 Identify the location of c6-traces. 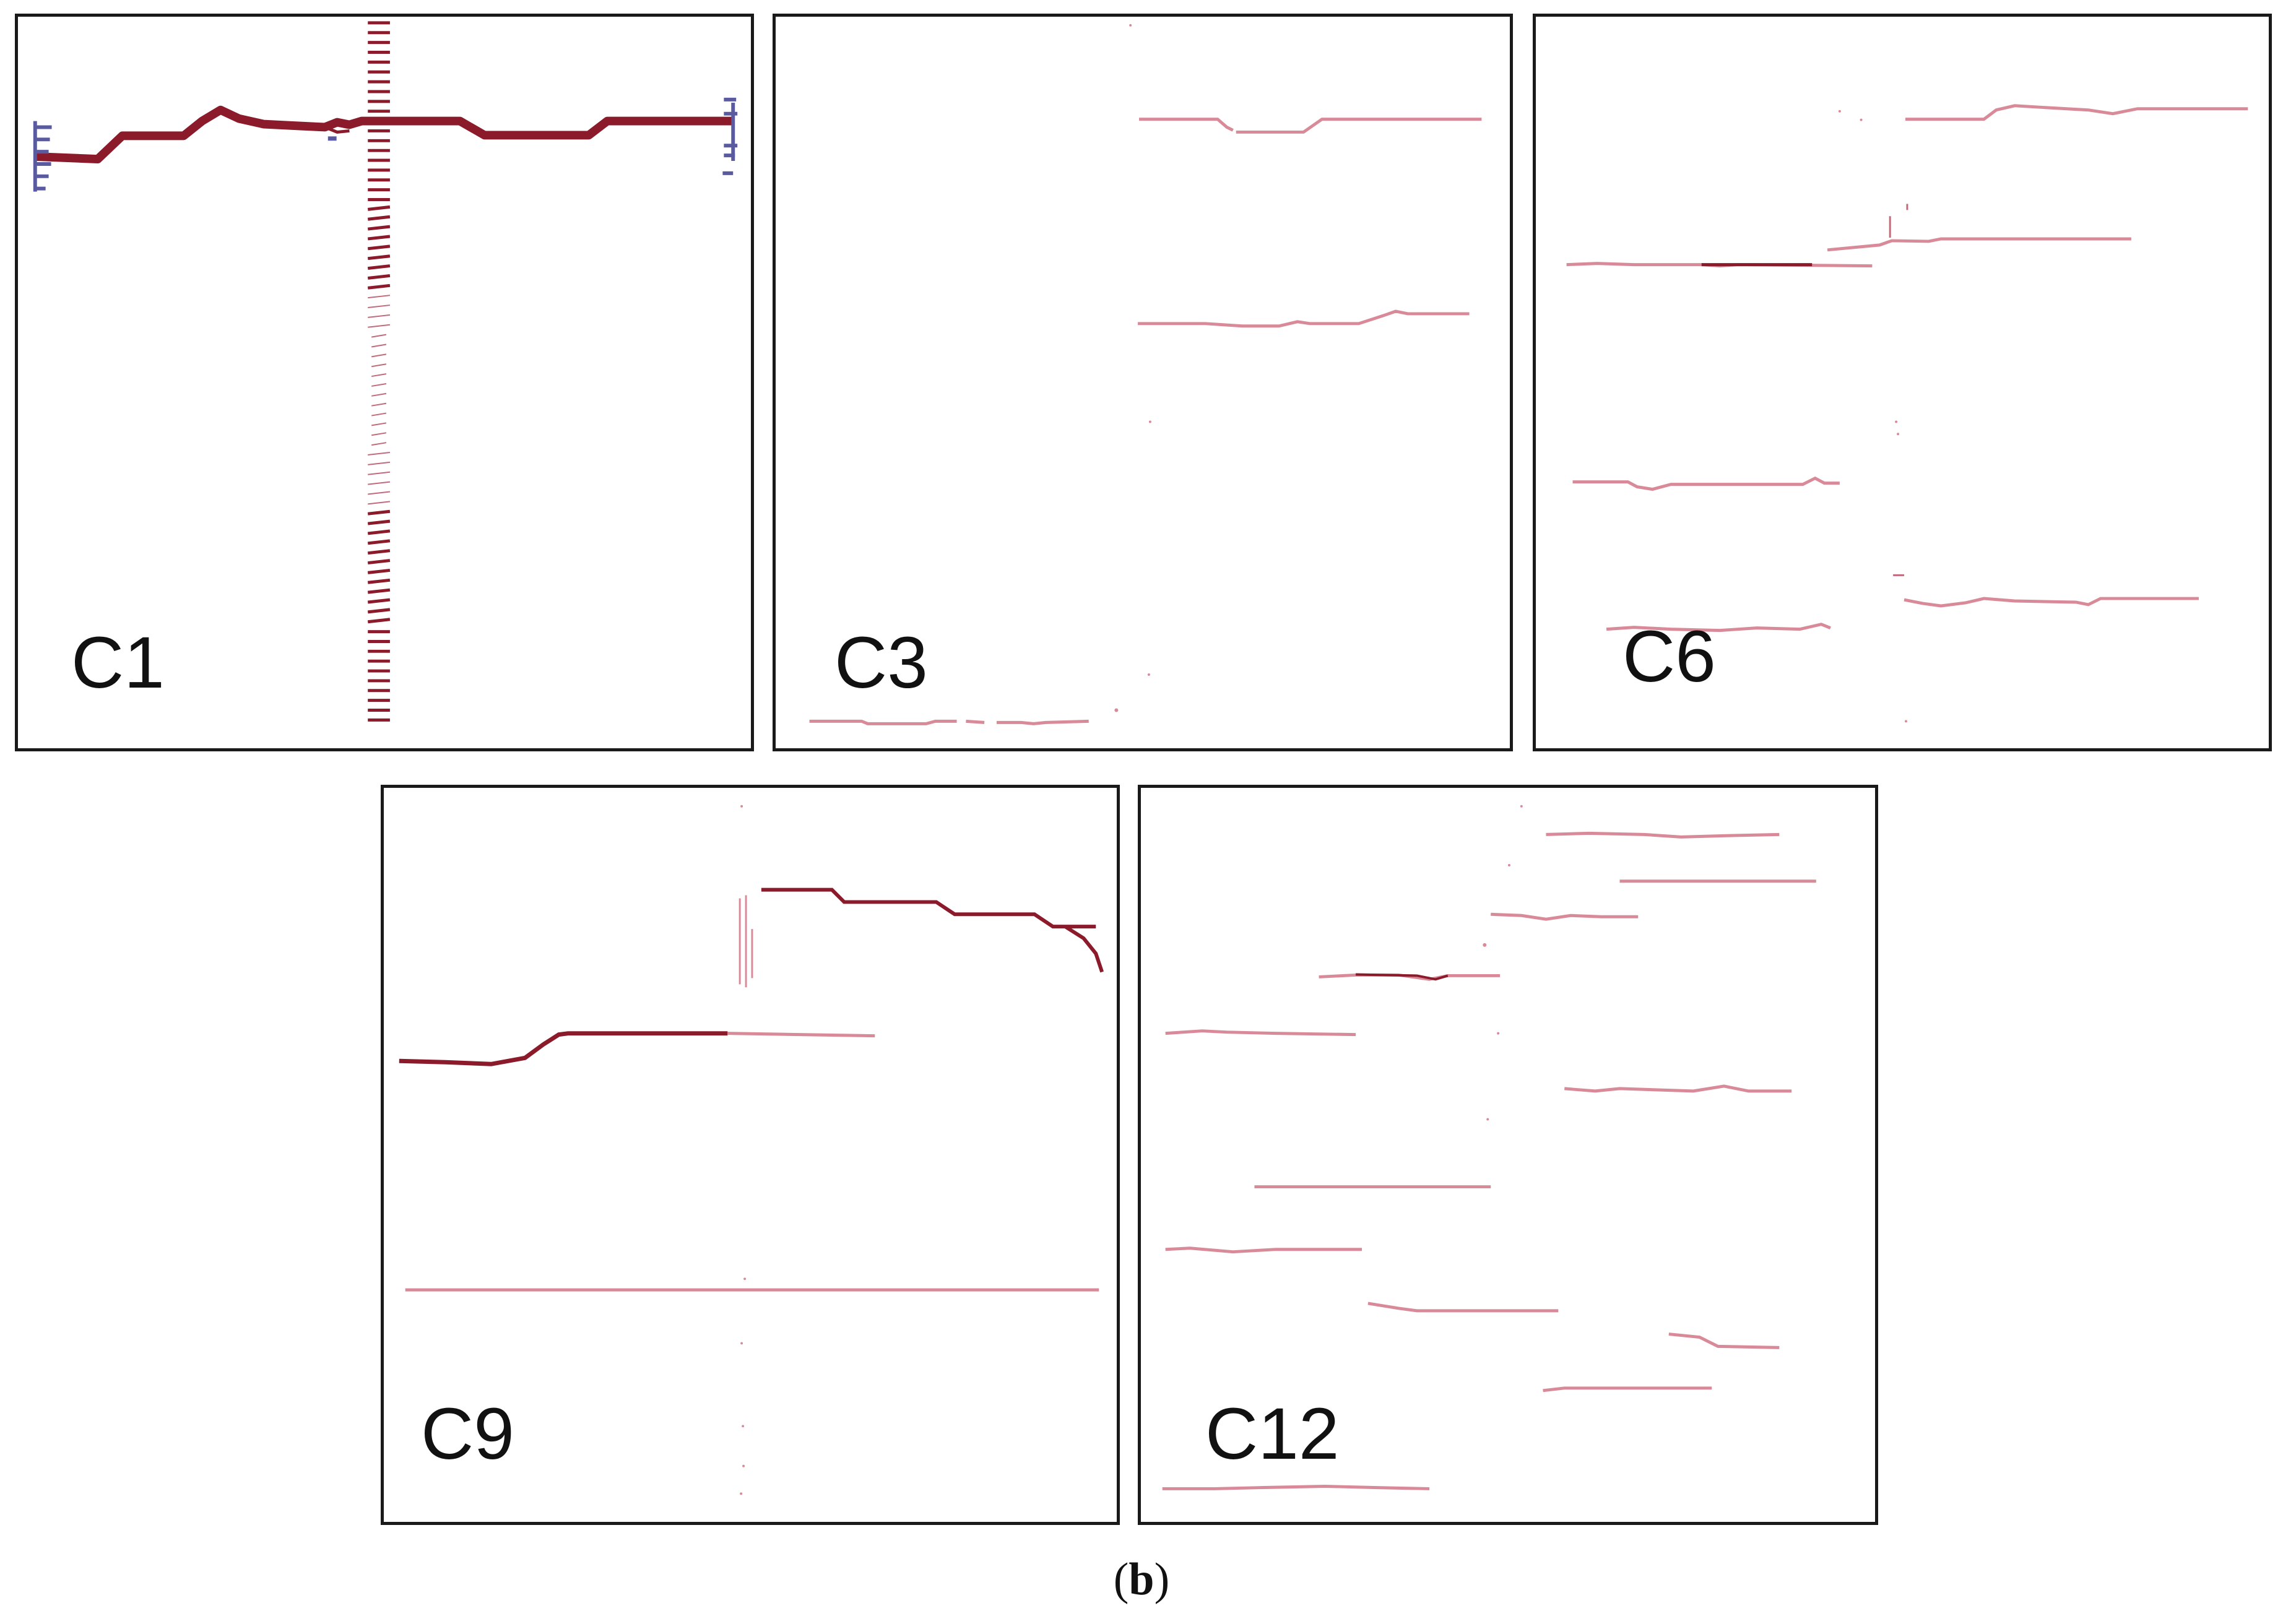
(1907, 414).